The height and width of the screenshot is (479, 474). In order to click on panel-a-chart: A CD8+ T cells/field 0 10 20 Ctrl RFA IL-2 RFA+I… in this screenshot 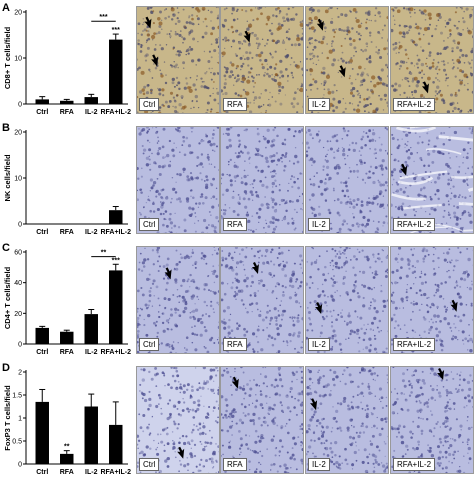, I will do `click(66, 59)`.